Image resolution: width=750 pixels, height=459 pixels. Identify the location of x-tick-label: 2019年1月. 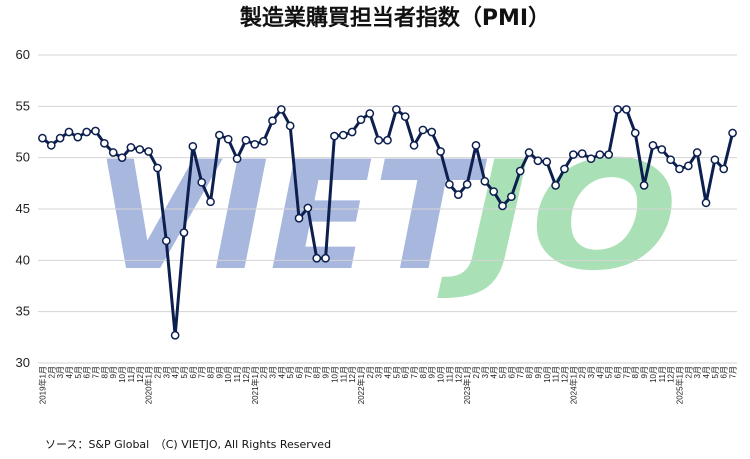
(42, 385).